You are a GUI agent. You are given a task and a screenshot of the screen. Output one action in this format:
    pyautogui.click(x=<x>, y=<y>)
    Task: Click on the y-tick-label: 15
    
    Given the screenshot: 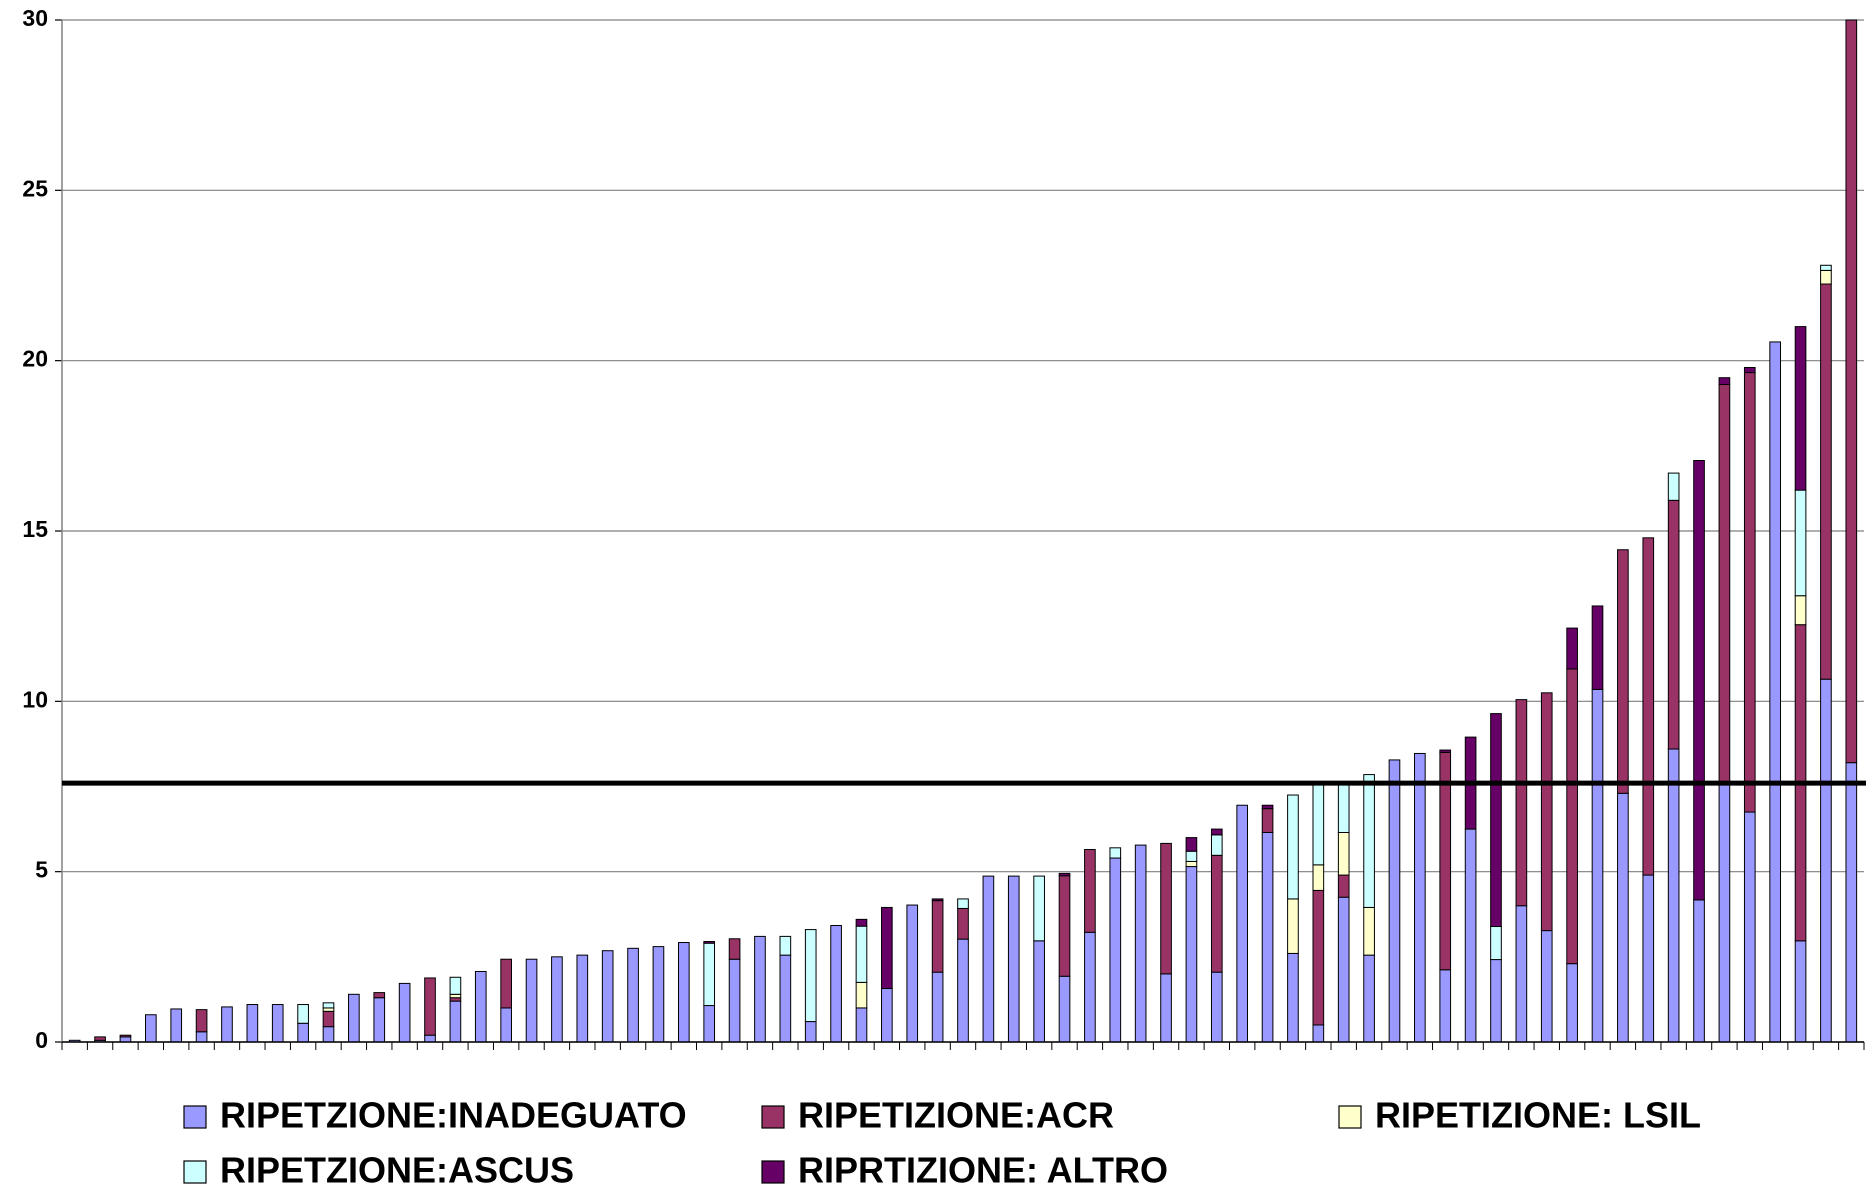 What is the action you would take?
    pyautogui.click(x=35, y=529)
    